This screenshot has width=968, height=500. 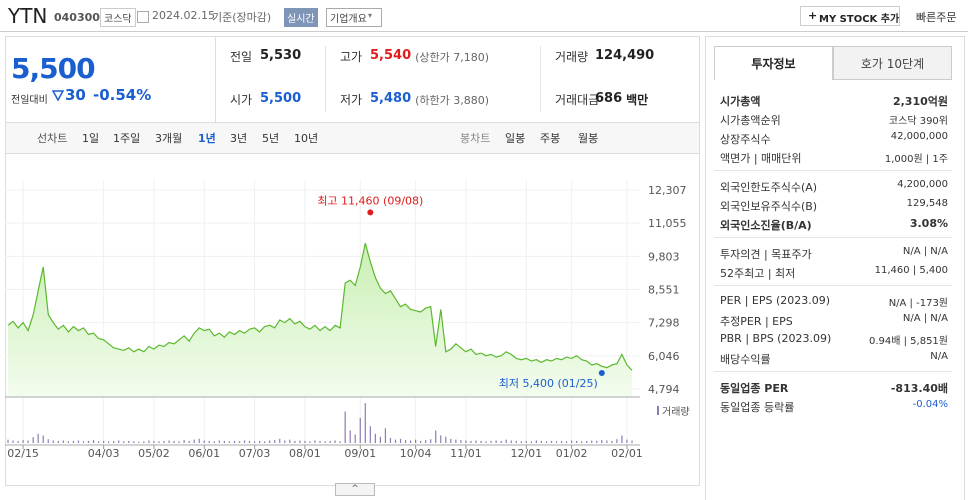 What do you see at coordinates (52, 138) in the screenshot?
I see `period-label: 선차트` at bounding box center [52, 138].